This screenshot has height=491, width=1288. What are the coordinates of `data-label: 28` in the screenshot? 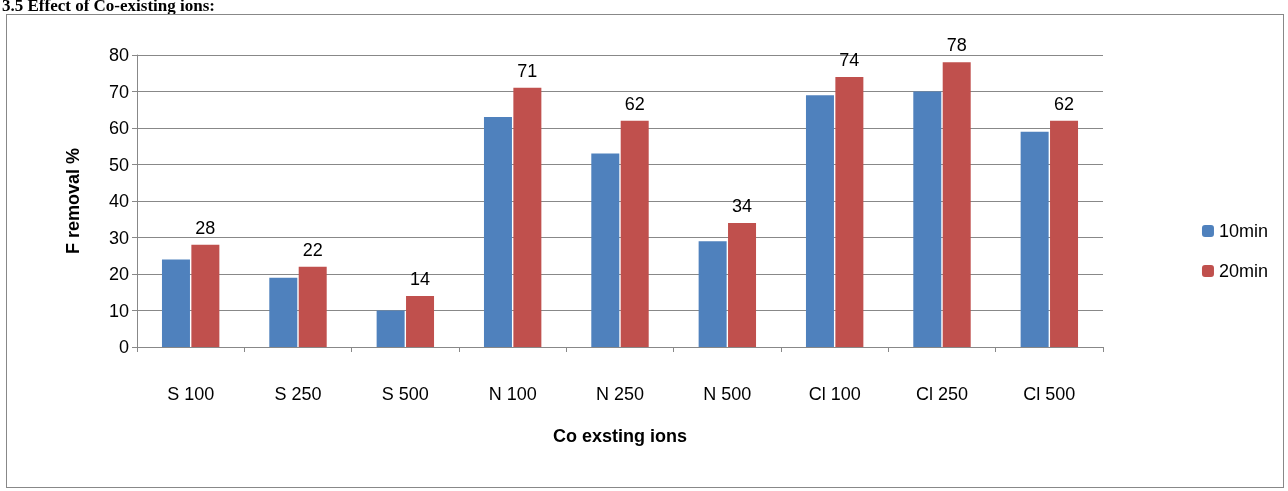 It's located at (205, 227).